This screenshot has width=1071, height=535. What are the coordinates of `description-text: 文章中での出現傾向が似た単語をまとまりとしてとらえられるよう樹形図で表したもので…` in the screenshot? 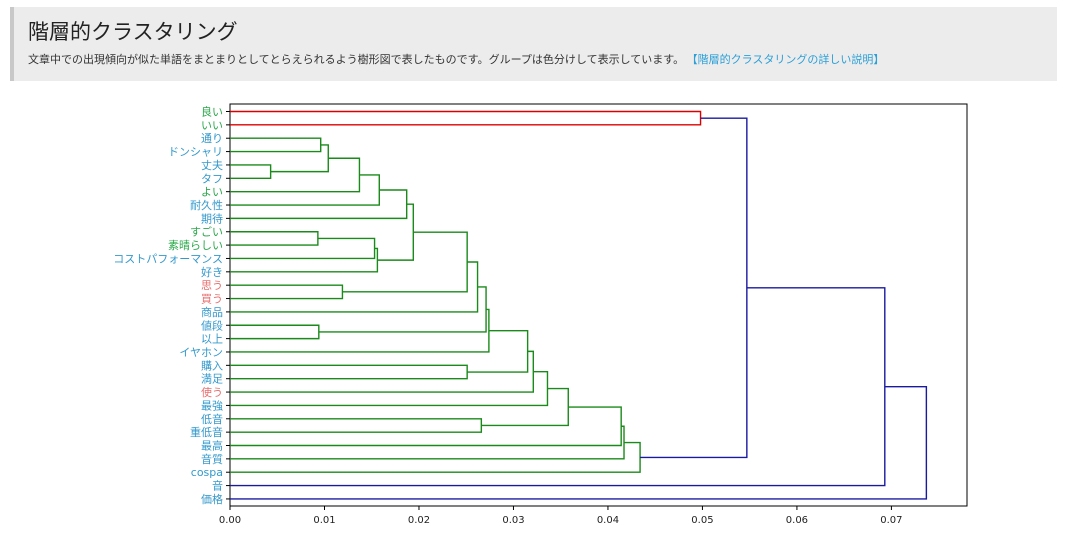 It's located at (356, 59).